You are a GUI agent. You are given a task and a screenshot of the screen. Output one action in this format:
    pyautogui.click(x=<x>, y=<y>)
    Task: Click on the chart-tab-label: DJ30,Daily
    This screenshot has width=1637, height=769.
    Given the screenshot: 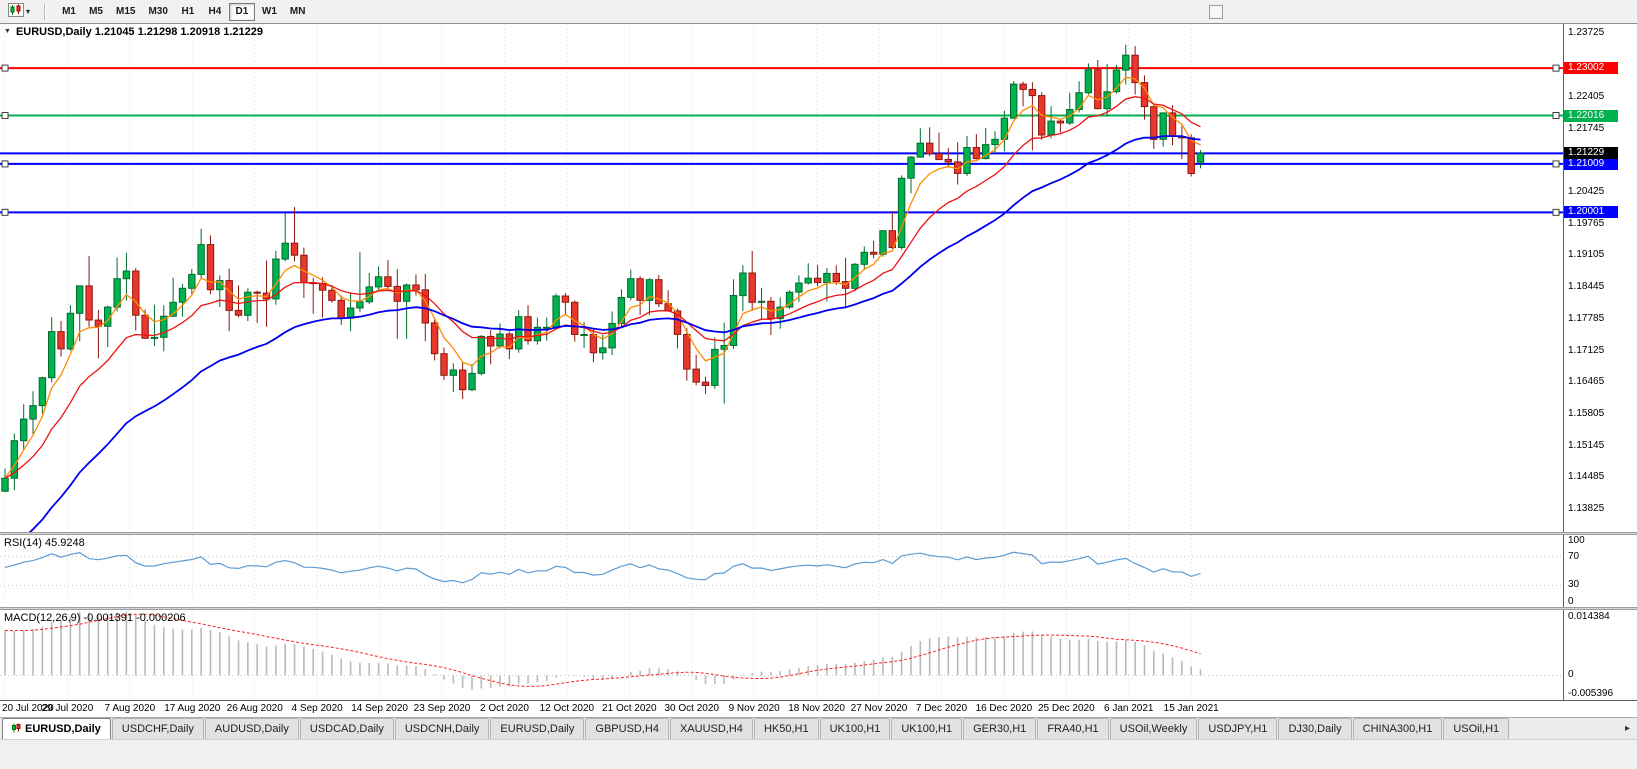 What is the action you would take?
    pyautogui.click(x=1315, y=729)
    